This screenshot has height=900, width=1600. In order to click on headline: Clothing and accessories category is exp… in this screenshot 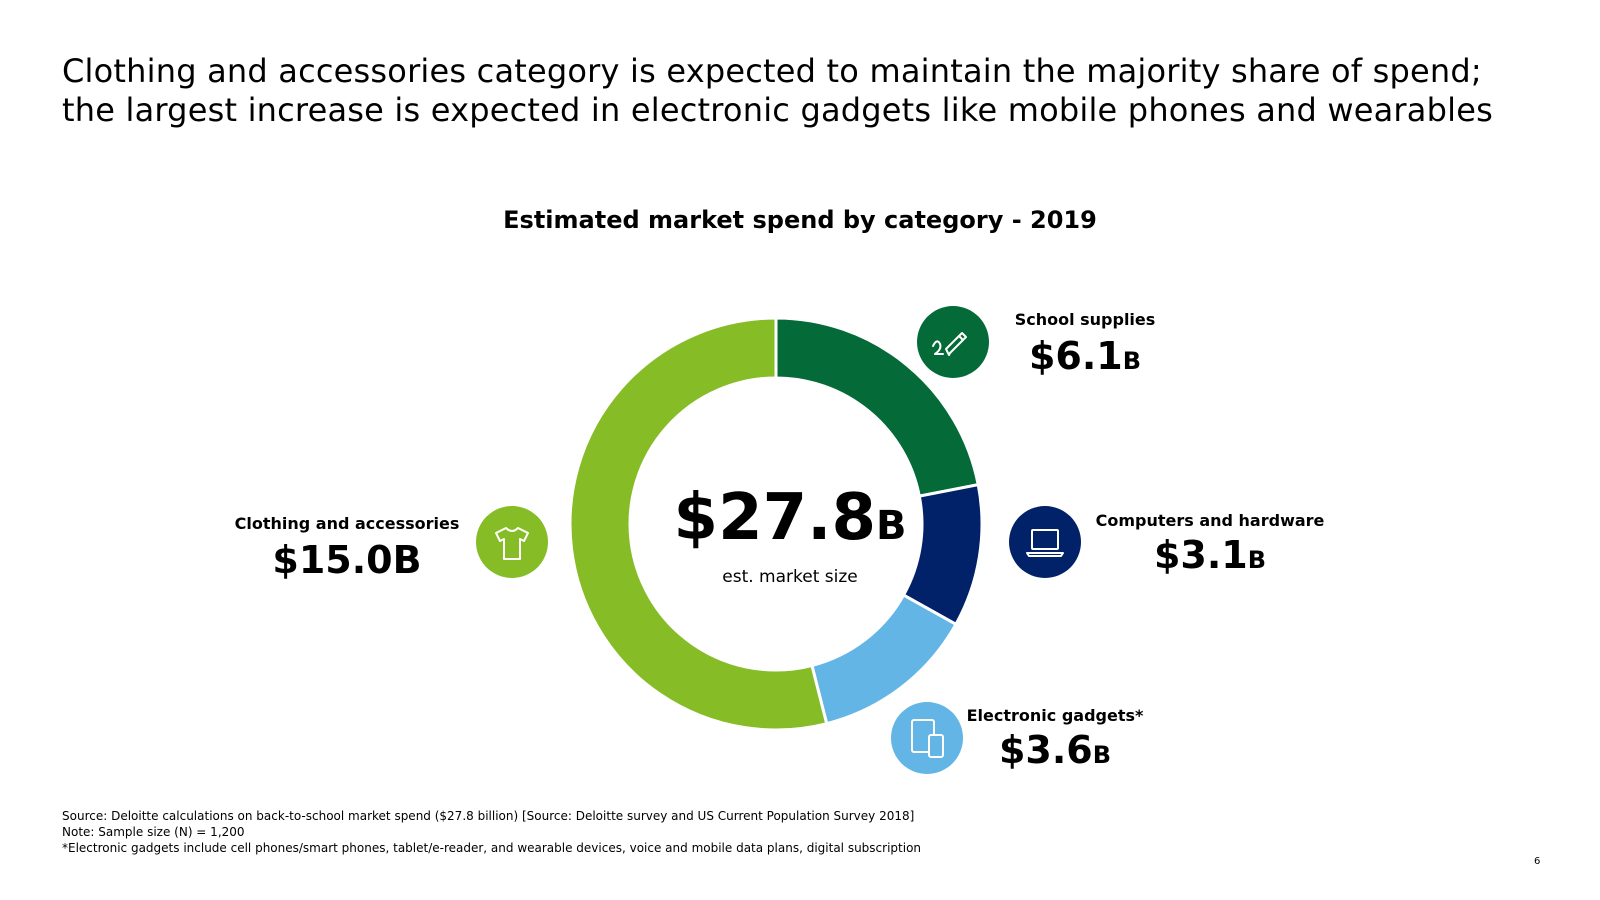, I will do `click(812, 91)`.